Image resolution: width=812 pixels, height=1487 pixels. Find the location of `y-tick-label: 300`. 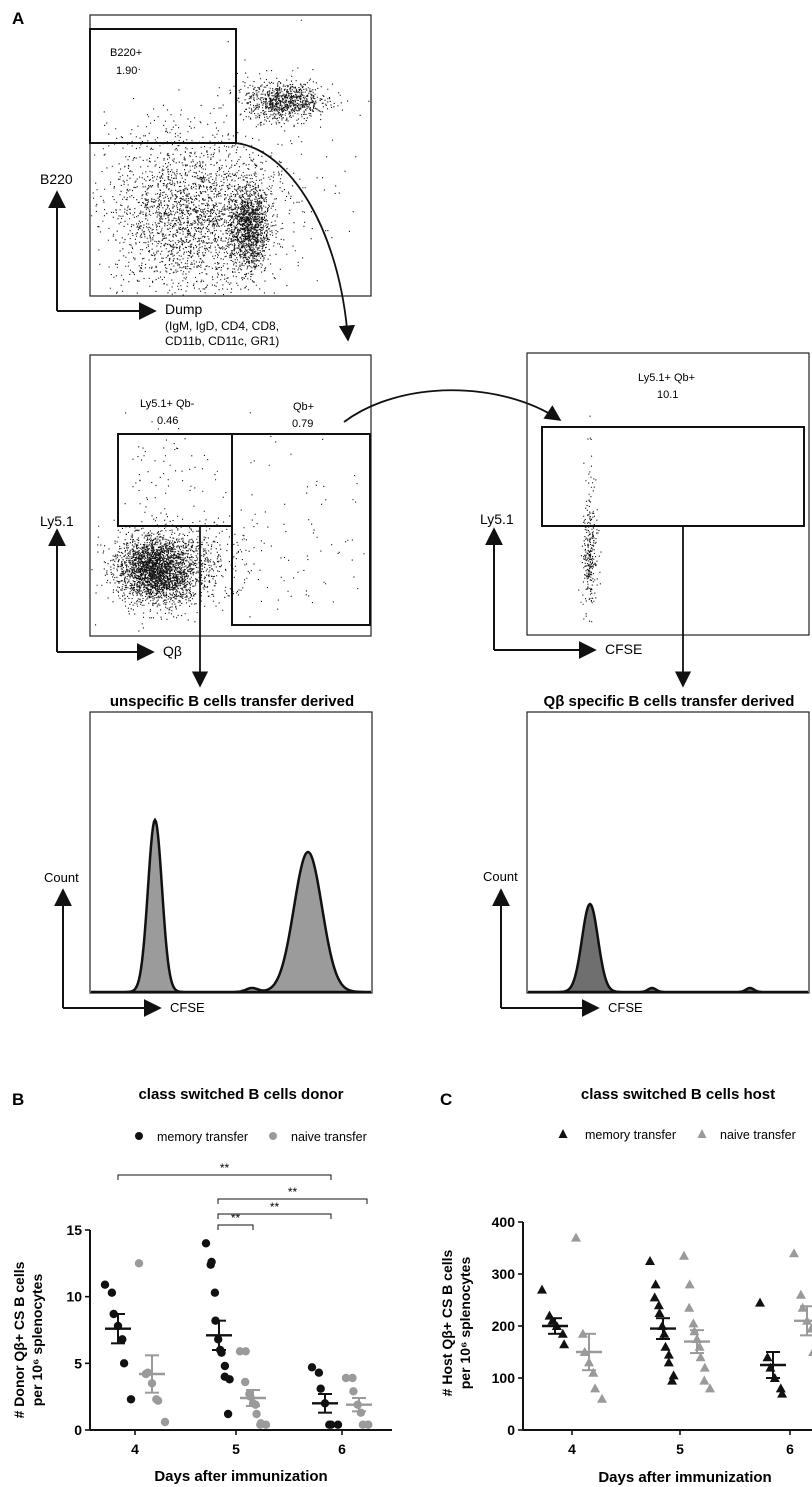

y-tick-label: 300 is located at coordinates (504, 1274).